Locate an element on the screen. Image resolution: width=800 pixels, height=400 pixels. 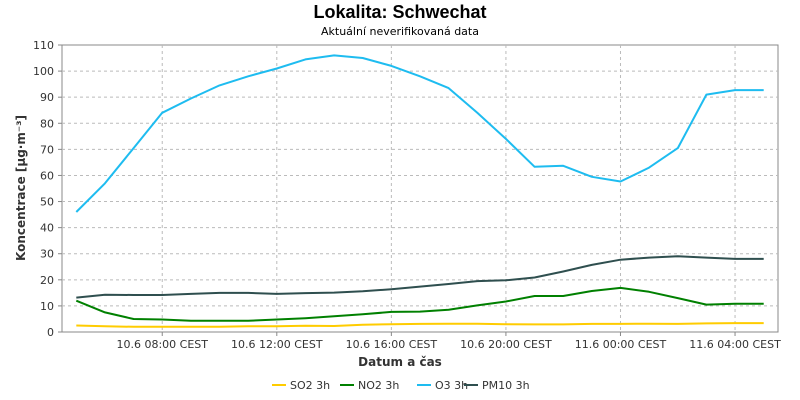
y-axis-ticks: 0 10 20 30 40 50 60 70 80 90 100 110 is located at coordinates (47, 189).